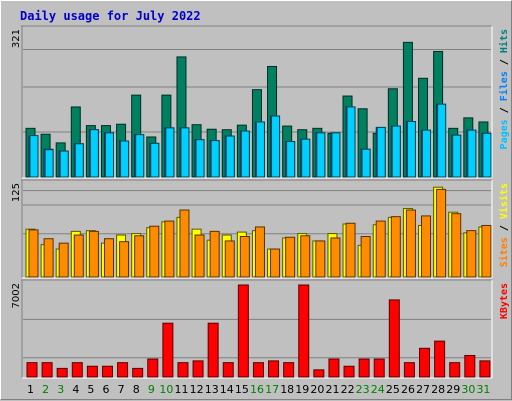  What do you see at coordinates (468, 389) in the screenshot?
I see `day-label-30: 30` at bounding box center [468, 389].